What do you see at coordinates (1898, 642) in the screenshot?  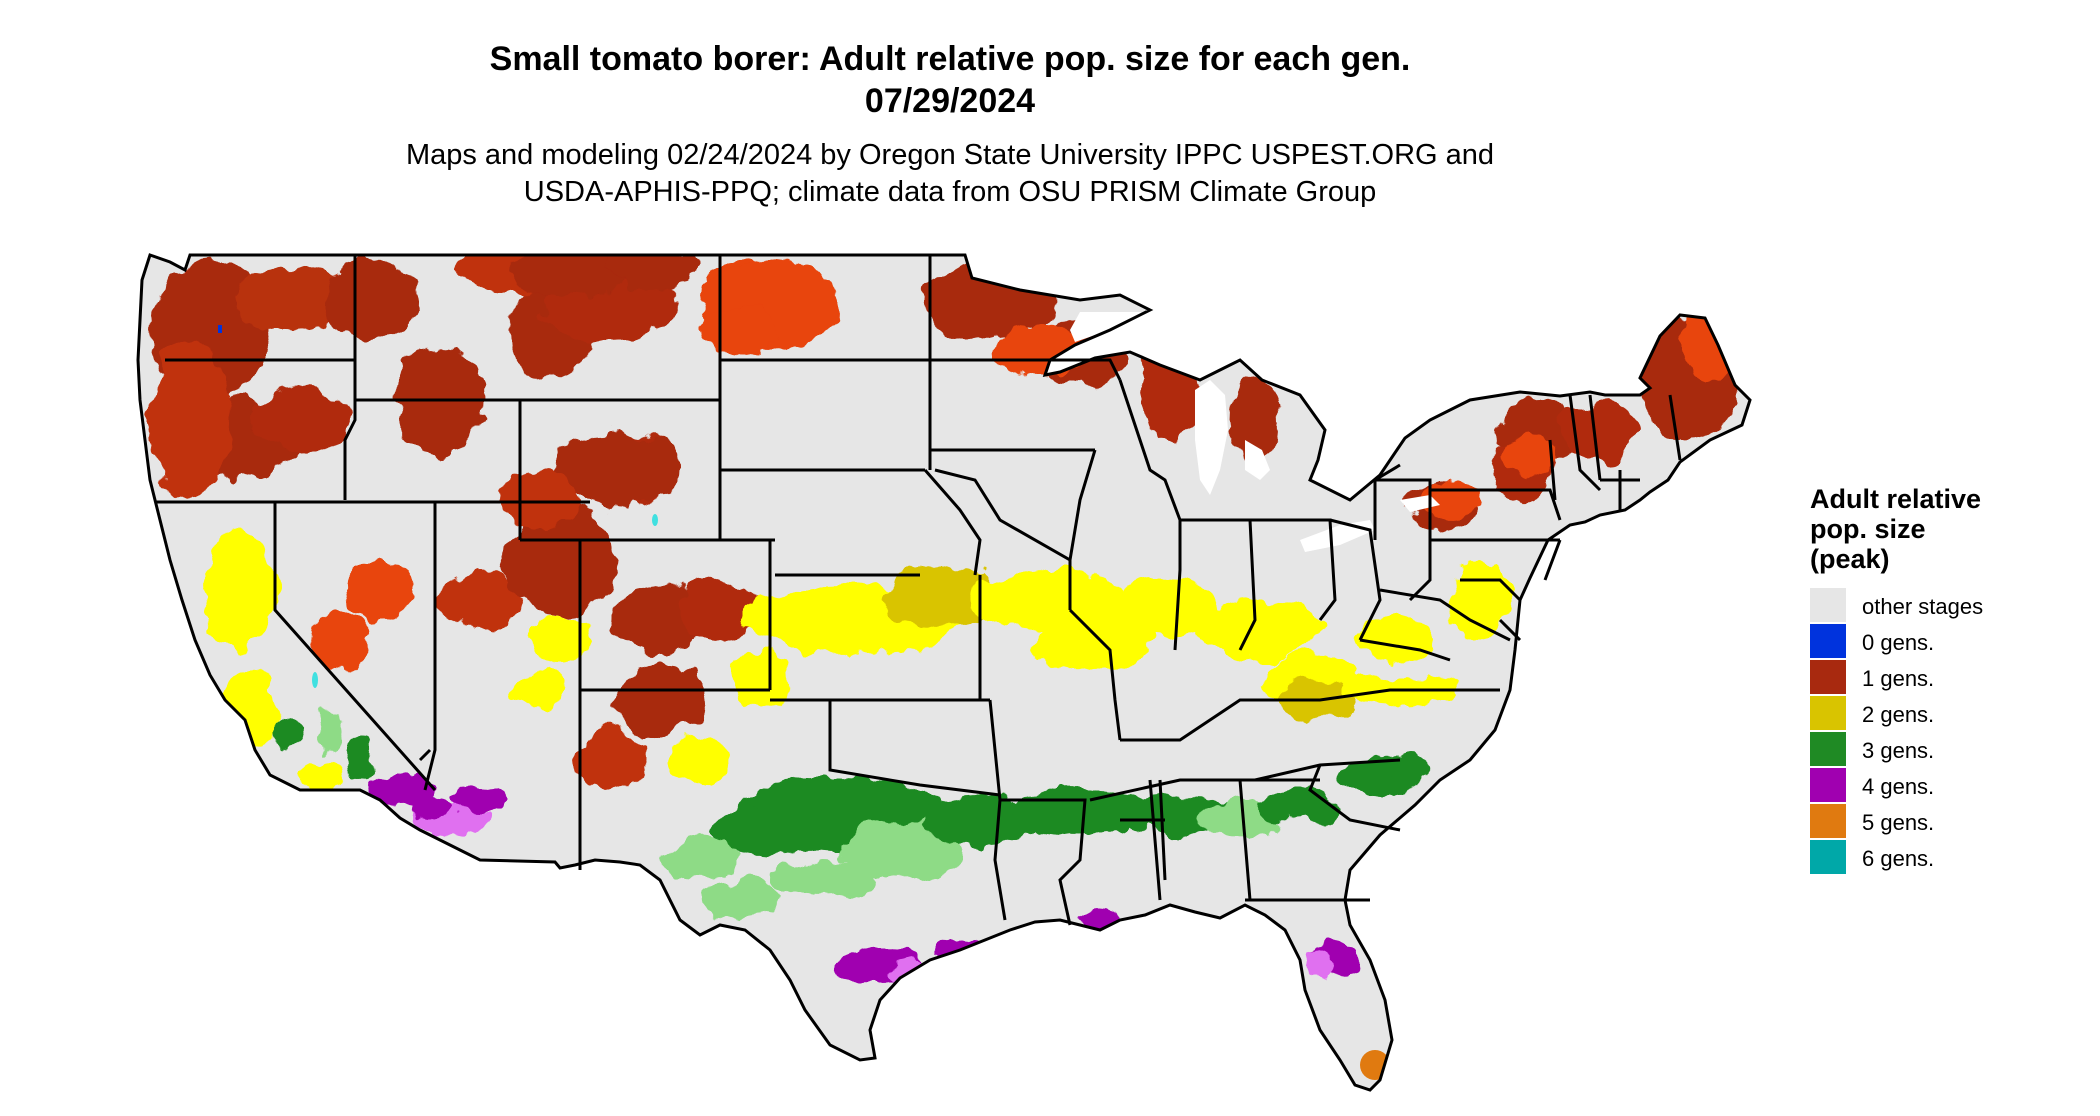 I see `legend-label-gen0: 0 gens.` at bounding box center [1898, 642].